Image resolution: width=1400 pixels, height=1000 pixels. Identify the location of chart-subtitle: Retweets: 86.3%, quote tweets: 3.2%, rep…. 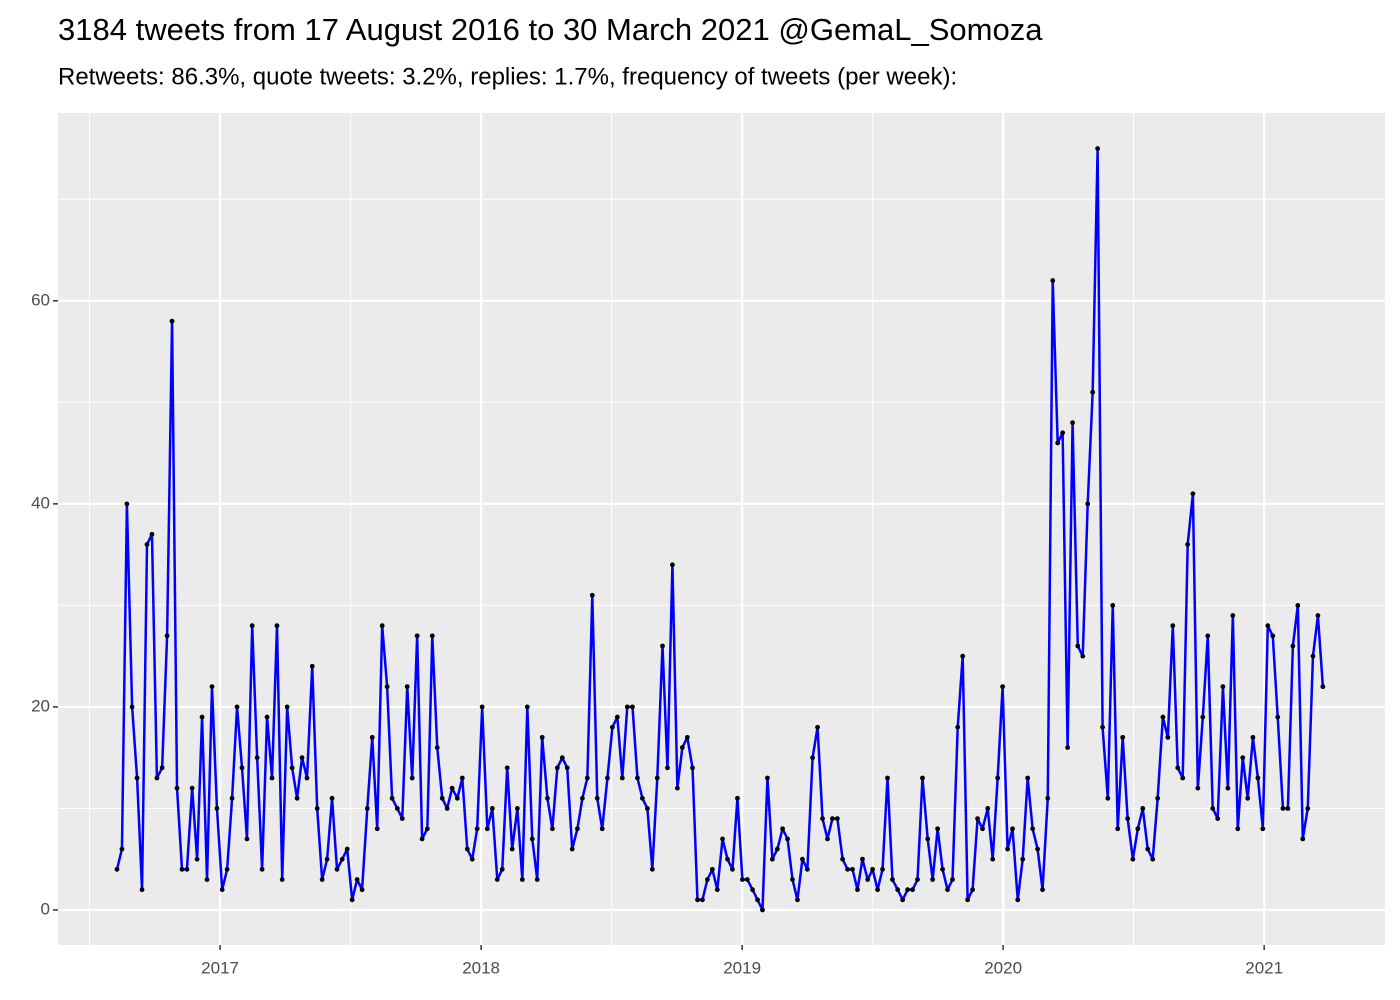
(507, 76).